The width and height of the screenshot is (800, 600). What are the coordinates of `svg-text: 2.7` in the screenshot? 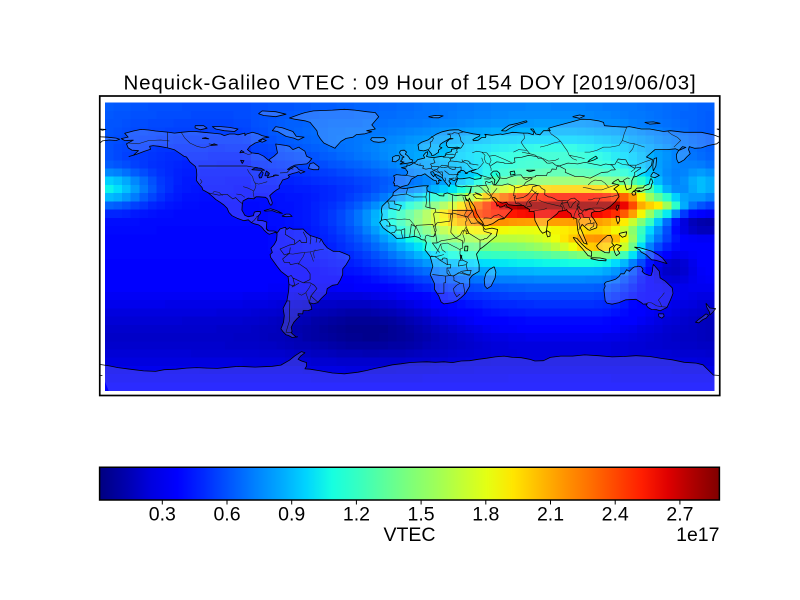 It's located at (679, 515).